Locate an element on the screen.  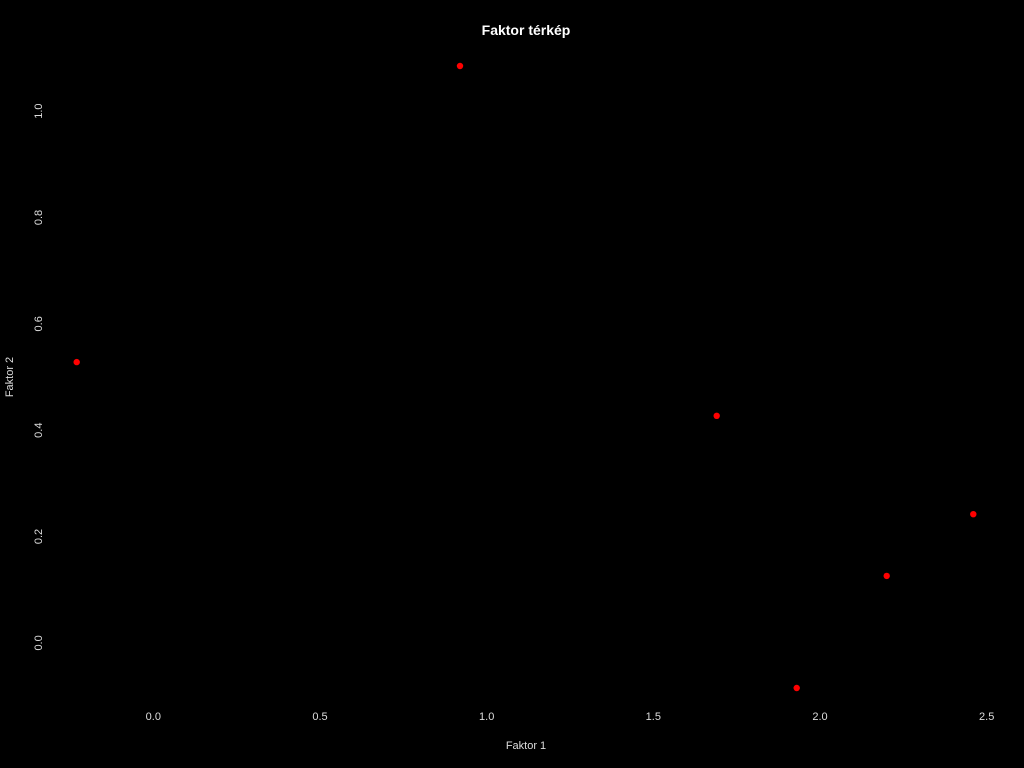
y-tick-label: 0.6 is located at coordinates (39, 323).